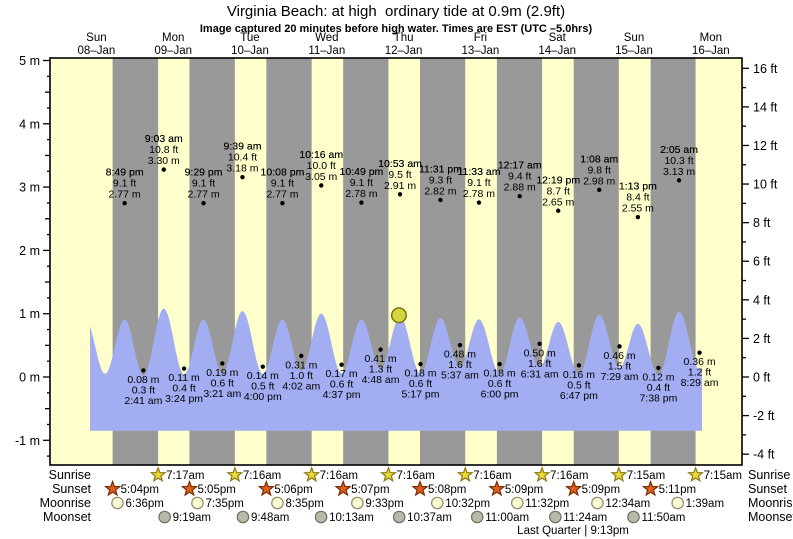 This screenshot has width=793, height=539. Describe the element at coordinates (224, 504) in the screenshot. I see `astro-time: 7:35pm` at that location.